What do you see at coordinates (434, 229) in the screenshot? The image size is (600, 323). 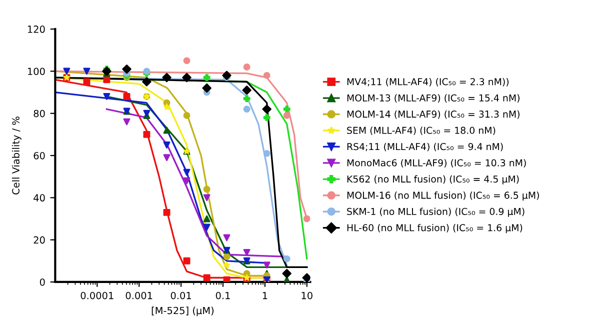 I see `legend-label: HL-60 (no MLL fusion) (IC₅₀ = 1.6 μM)` at bounding box center [434, 229].